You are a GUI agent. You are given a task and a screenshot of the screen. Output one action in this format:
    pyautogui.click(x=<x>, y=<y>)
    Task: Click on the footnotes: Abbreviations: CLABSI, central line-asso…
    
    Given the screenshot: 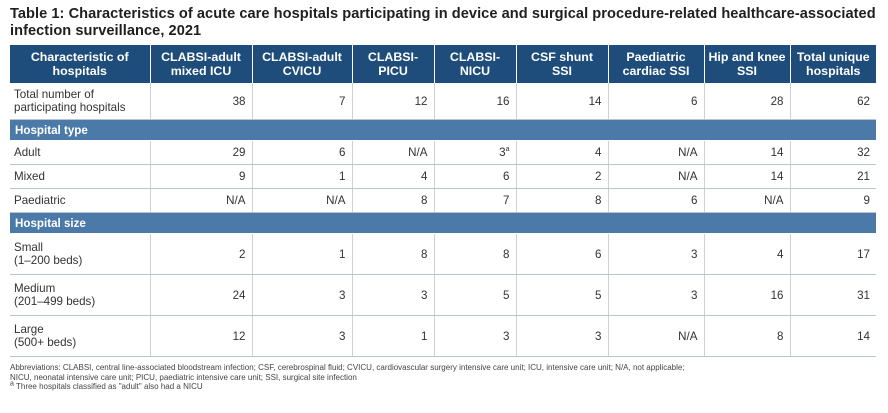 What is the action you would take?
    pyautogui.click(x=444, y=377)
    